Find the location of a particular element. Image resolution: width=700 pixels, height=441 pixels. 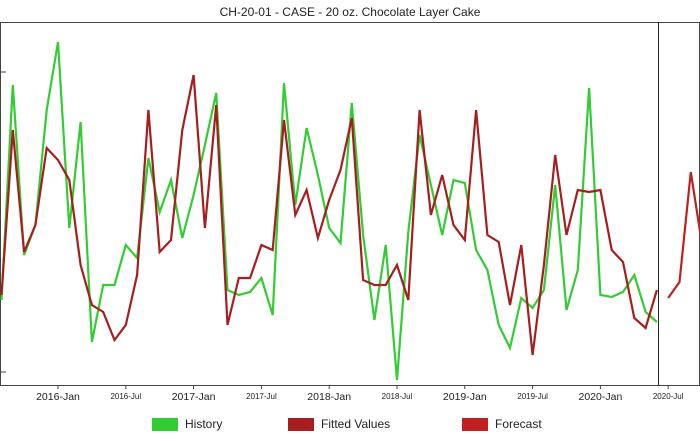

y-axis-ticks is located at coordinates (3, 222).